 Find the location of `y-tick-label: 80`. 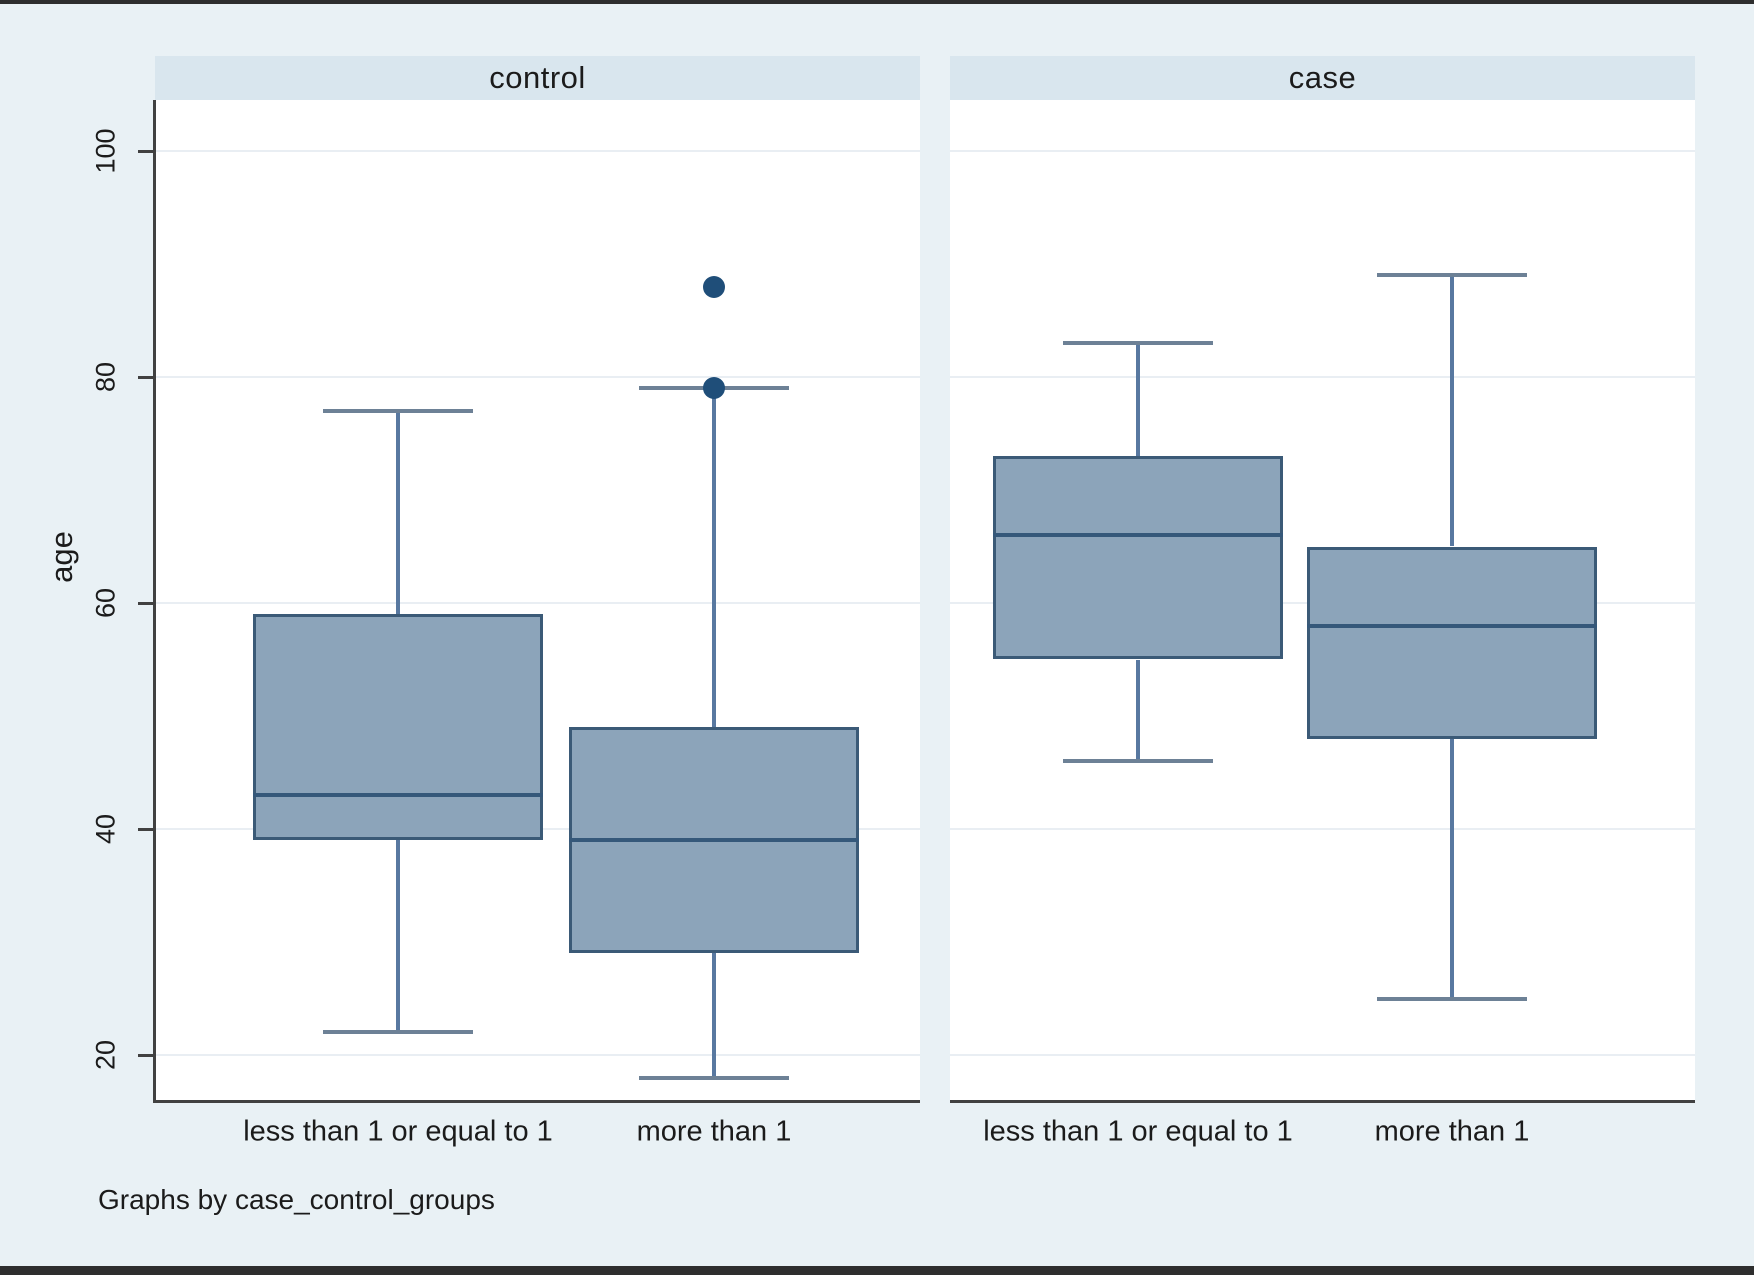

y-tick-label: 80 is located at coordinates (105, 377).